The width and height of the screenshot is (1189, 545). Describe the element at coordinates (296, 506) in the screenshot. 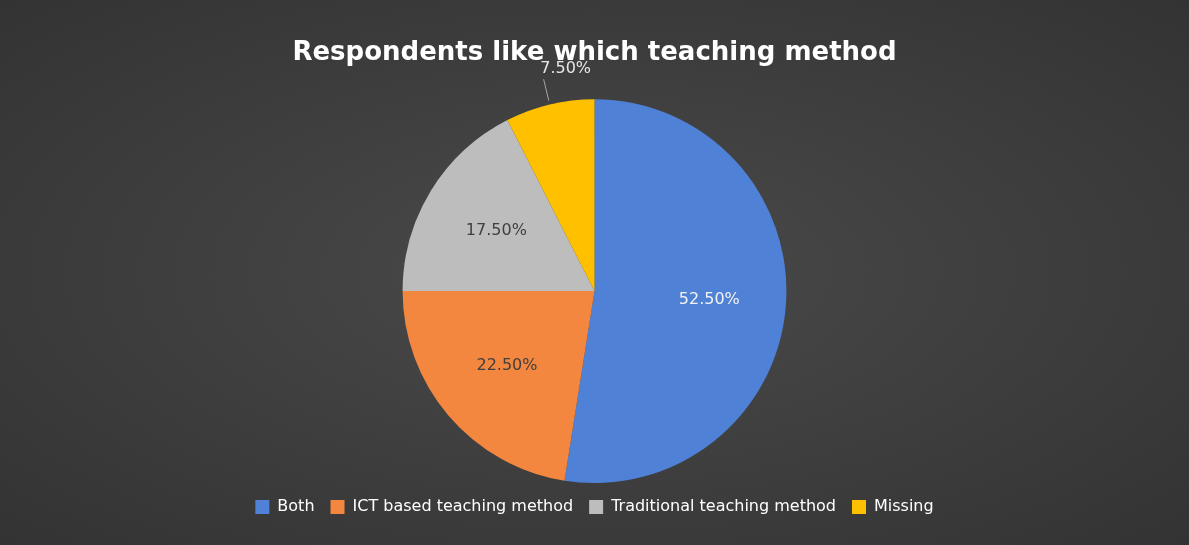

I see `legend-label: Both` at that location.